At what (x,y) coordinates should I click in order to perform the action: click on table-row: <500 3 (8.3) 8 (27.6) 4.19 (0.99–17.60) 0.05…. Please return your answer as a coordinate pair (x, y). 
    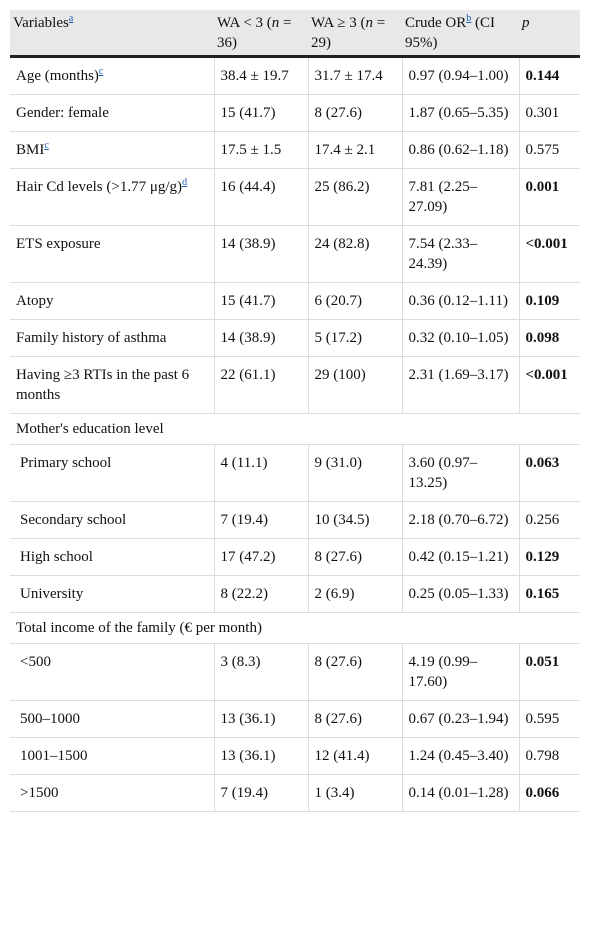
    Looking at the image, I should click on (295, 672).